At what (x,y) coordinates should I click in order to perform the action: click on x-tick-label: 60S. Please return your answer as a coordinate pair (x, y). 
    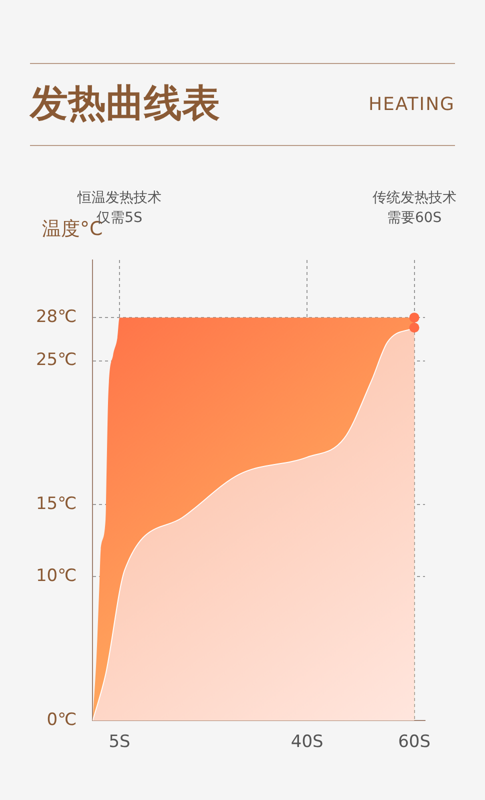
    Looking at the image, I should click on (414, 742).